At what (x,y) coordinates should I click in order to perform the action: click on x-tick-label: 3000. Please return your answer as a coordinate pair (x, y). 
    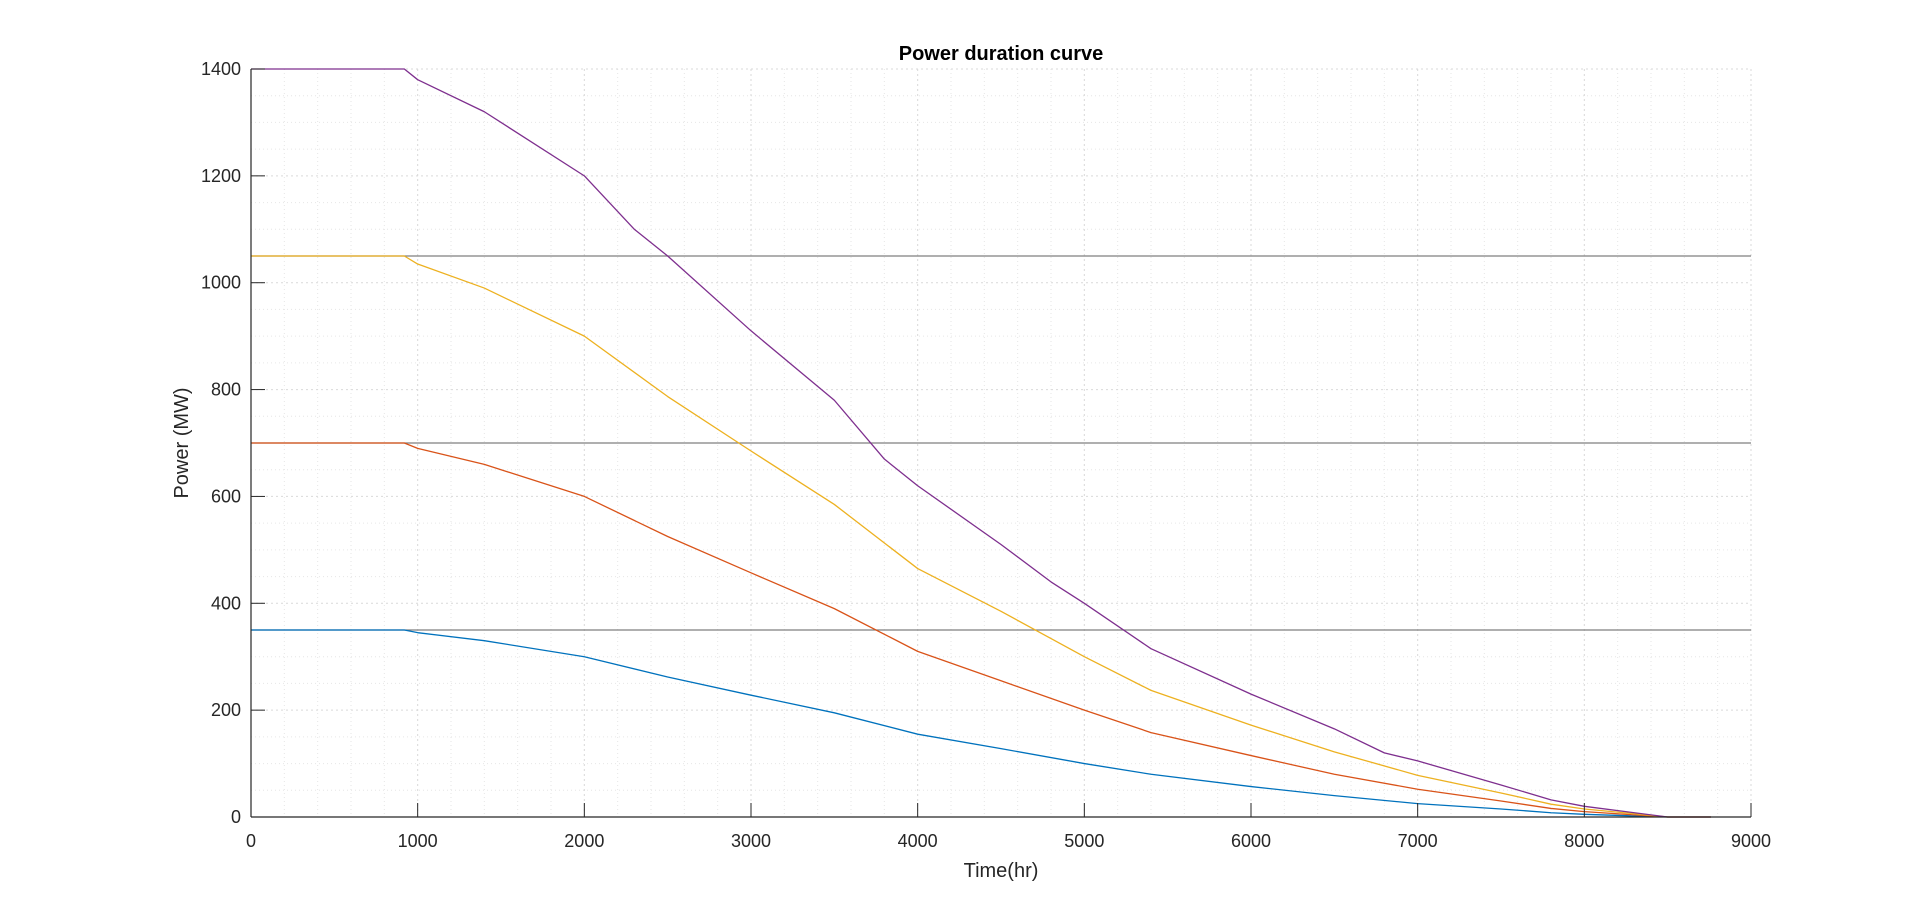
    Looking at the image, I should click on (751, 841).